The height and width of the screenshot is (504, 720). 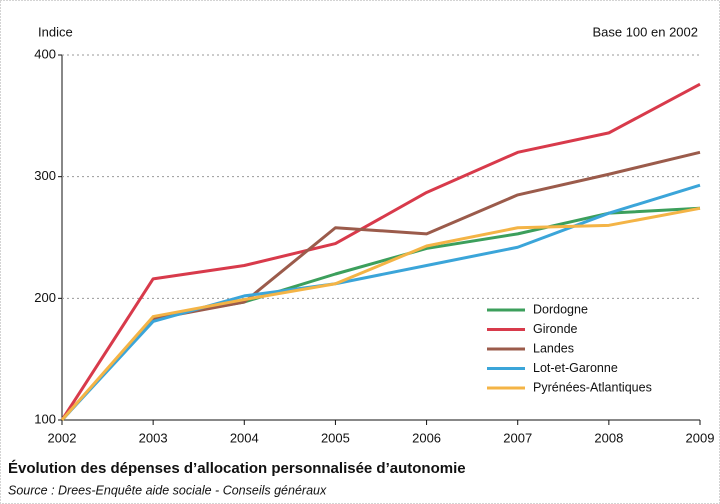 I want to click on x-tick-label: 2004, so click(x=244, y=437).